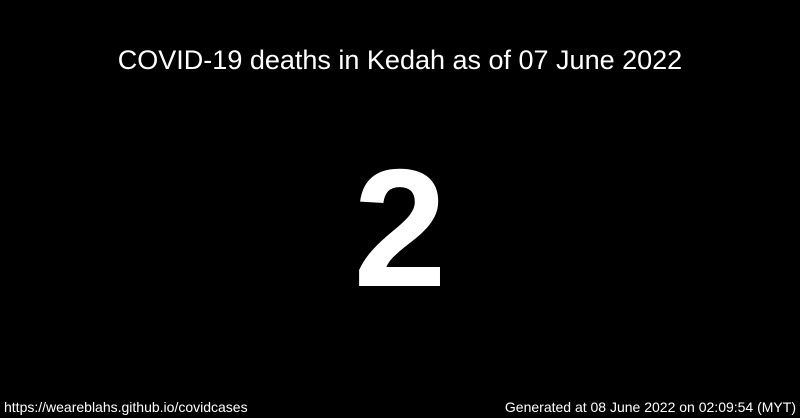  What do you see at coordinates (400, 228) in the screenshot?
I see `death-count: 2` at bounding box center [400, 228].